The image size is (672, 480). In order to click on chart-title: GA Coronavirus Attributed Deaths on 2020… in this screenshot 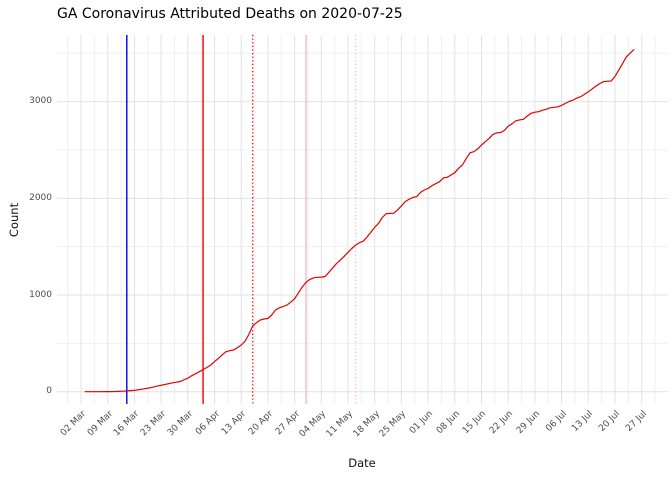, I will do `click(230, 14)`.